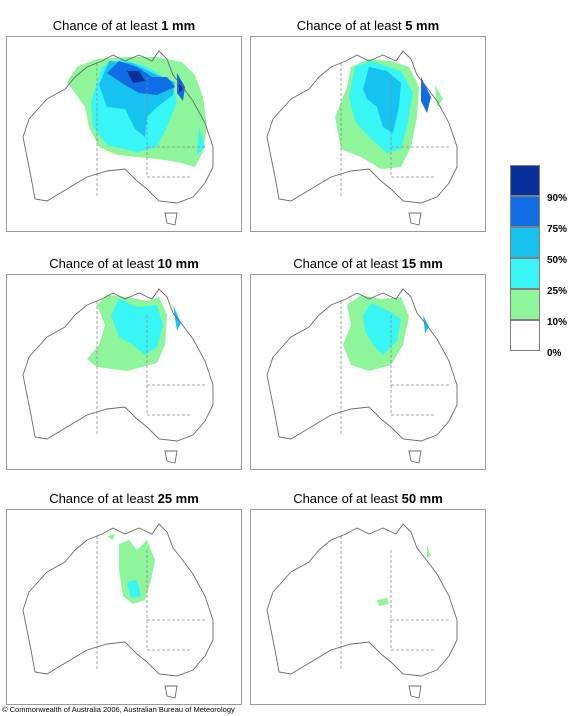 Image resolution: width=570 pixels, height=716 pixels. What do you see at coordinates (178, 498) in the screenshot?
I see `title-threshold: 25 mm` at bounding box center [178, 498].